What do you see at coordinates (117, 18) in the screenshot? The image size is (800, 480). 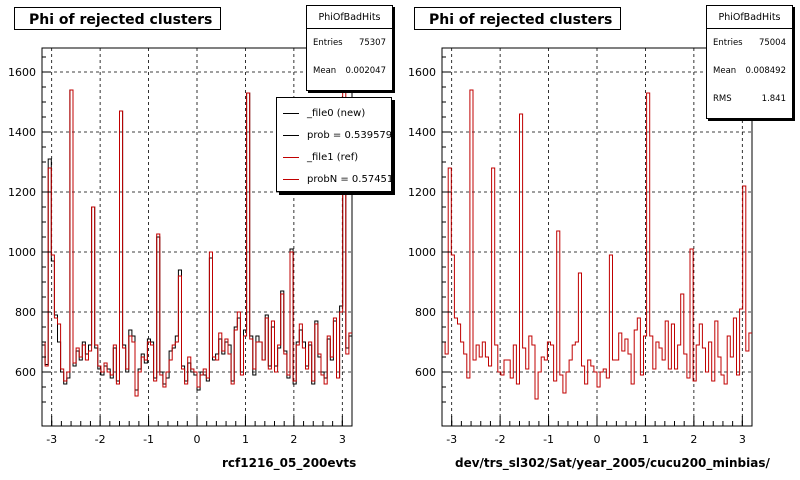 I see `chart-title-left: Phi of rejected clusters` at bounding box center [117, 18].